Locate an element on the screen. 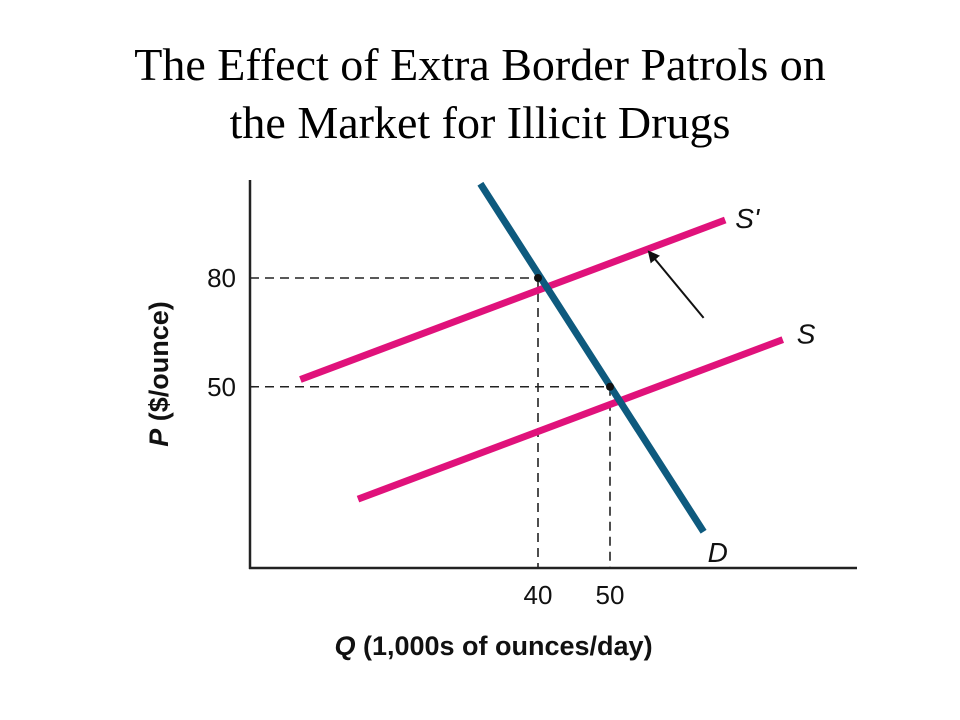 Image resolution: width=960 pixels, height=720 pixels. y-tick-label-80: 80 is located at coordinates (221, 278).